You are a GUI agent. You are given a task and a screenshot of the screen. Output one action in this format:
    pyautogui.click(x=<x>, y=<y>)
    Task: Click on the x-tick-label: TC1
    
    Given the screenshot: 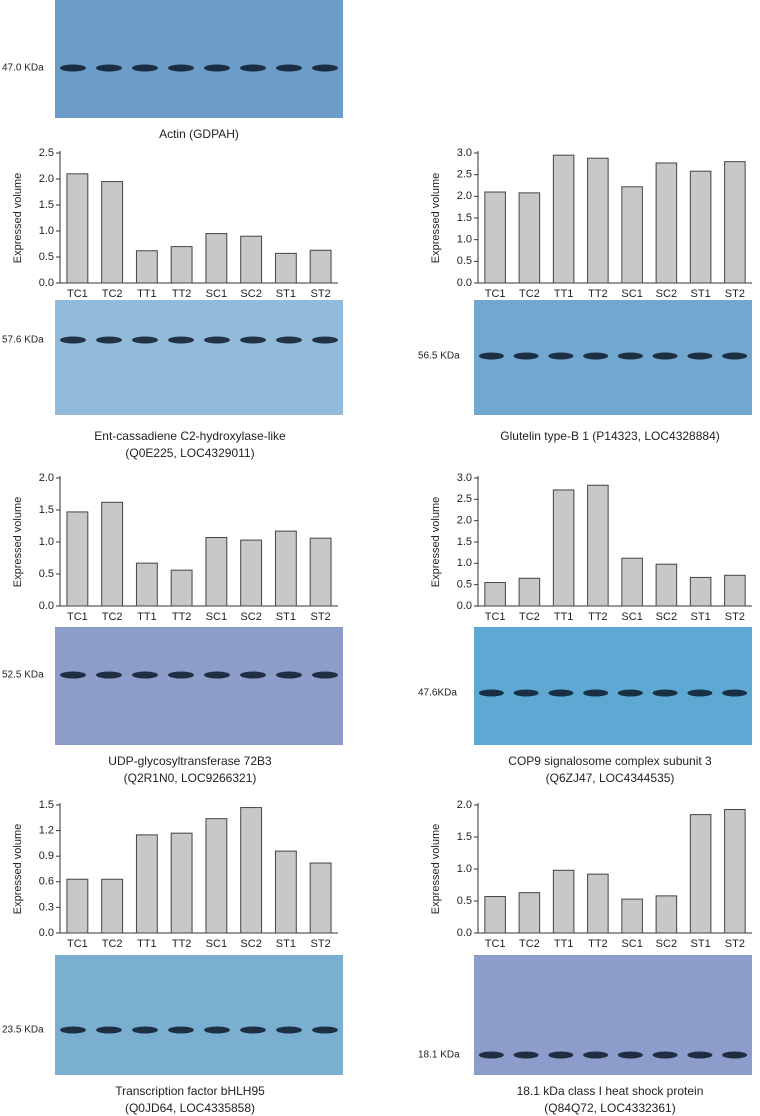 What is the action you would take?
    pyautogui.click(x=77, y=294)
    